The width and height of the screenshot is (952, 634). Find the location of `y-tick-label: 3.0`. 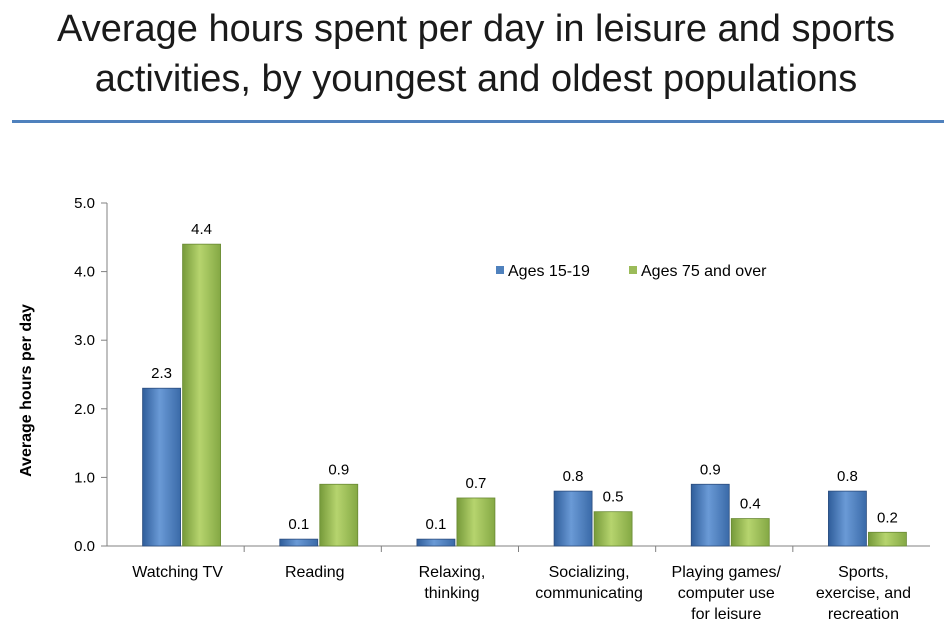

y-tick-label: 3.0 is located at coordinates (84, 340).